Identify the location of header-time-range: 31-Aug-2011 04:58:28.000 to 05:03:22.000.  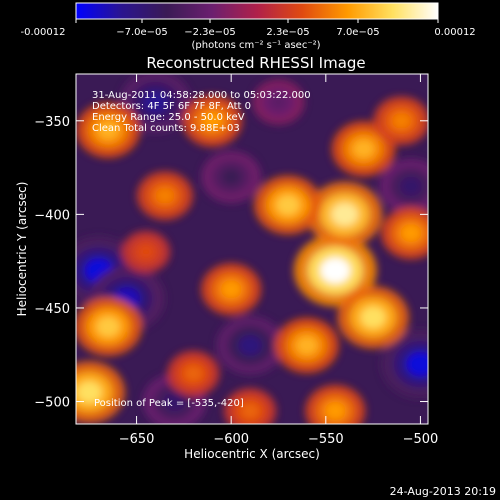
(201, 95).